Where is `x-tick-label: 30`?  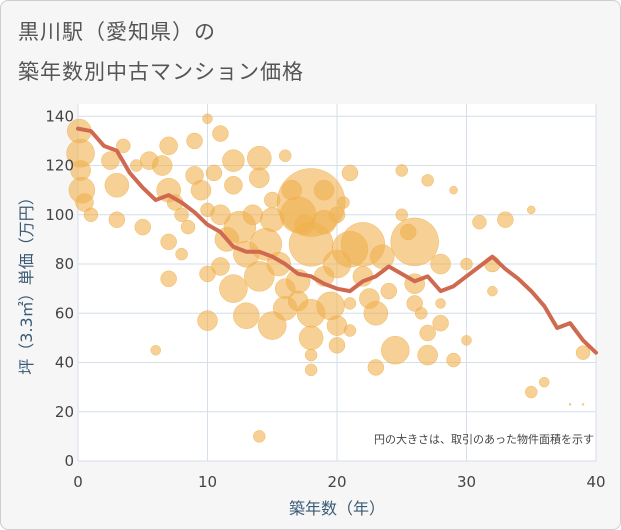
x-tick-label: 30 is located at coordinates (466, 482).